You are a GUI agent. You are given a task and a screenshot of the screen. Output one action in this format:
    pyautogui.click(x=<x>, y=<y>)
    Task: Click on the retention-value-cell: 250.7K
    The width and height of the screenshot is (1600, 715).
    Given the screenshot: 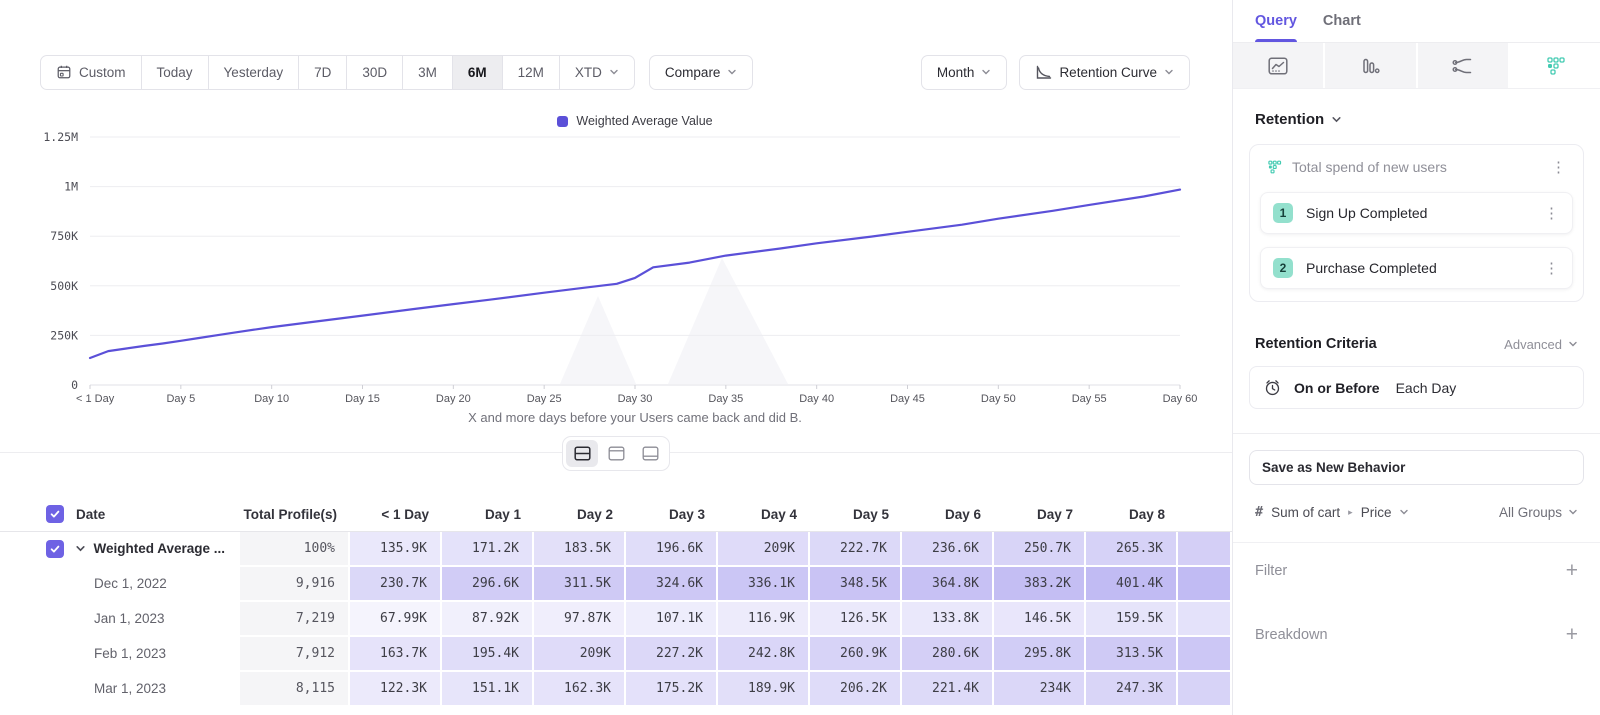 What is the action you would take?
    pyautogui.click(x=1040, y=549)
    